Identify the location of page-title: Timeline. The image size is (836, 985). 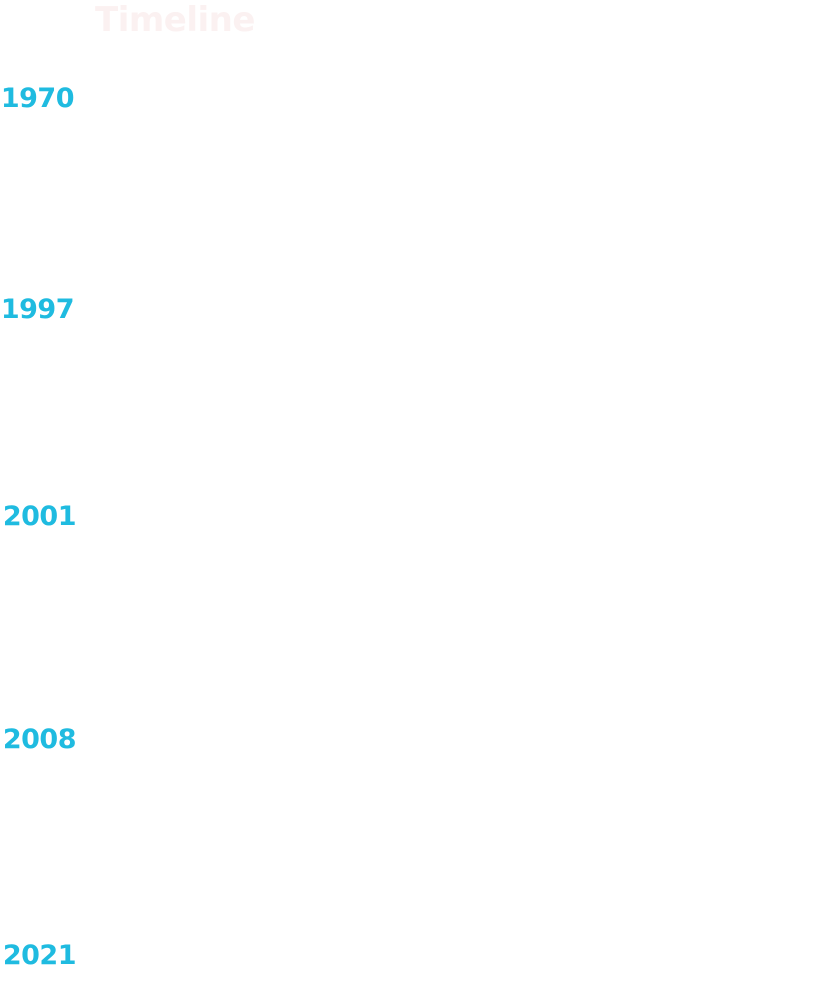
(175, 20).